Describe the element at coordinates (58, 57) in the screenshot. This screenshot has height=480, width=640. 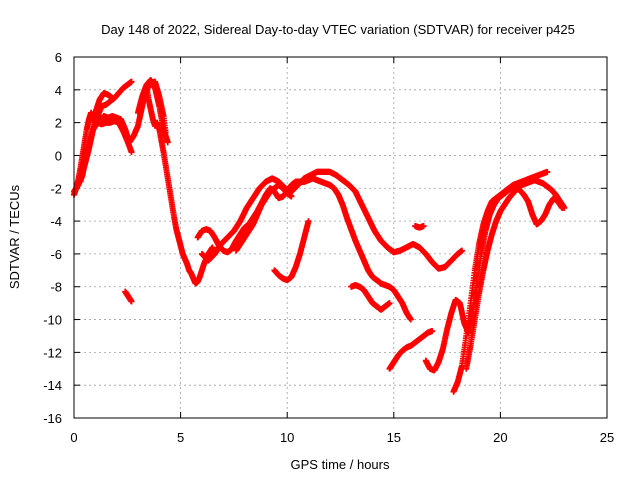
I see `y-tick-label: 6` at that location.